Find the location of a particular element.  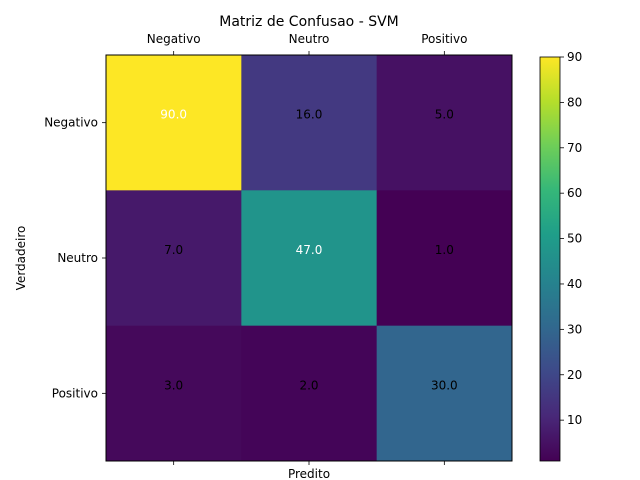

colorbar-tick-label: 90 is located at coordinates (574, 57).